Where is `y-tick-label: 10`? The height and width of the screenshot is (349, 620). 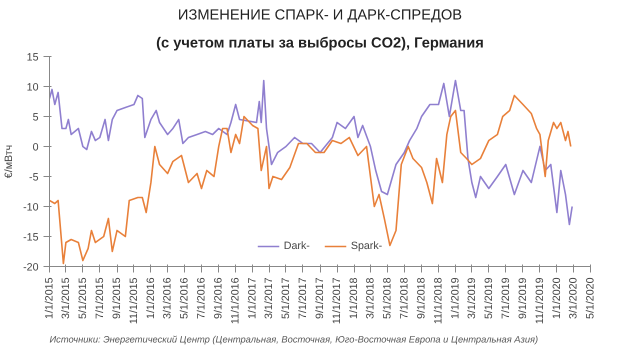
y-tick-label: 10 is located at coordinates (32, 88).